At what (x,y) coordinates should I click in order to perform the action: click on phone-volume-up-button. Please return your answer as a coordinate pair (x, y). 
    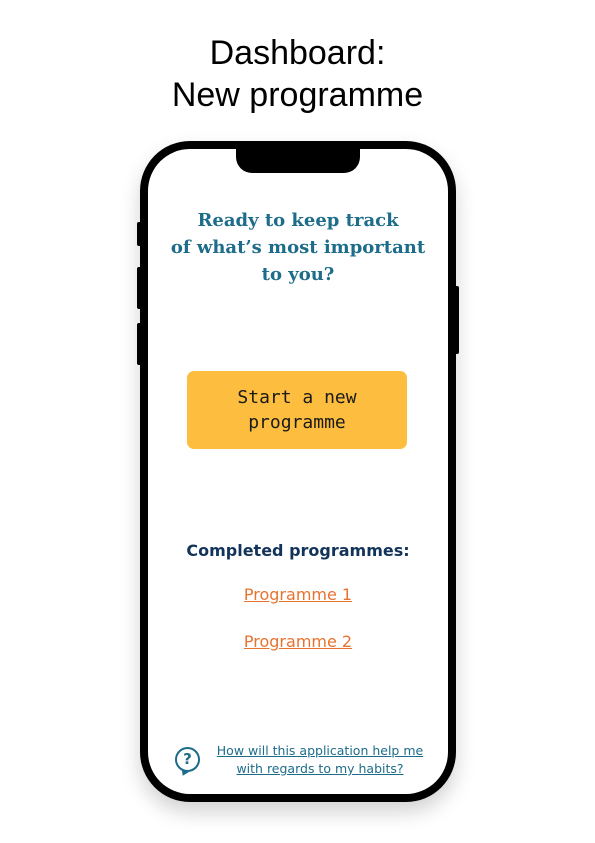
    Looking at the image, I should click on (139, 288).